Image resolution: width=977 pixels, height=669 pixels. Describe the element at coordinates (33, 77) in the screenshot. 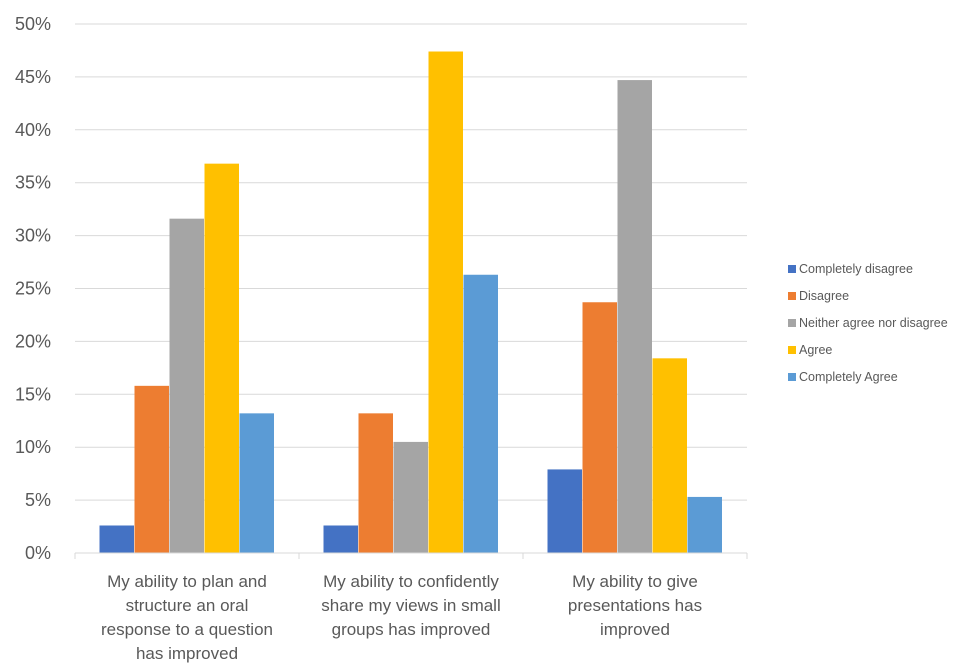

I see `y-tick-label: 45%` at that location.